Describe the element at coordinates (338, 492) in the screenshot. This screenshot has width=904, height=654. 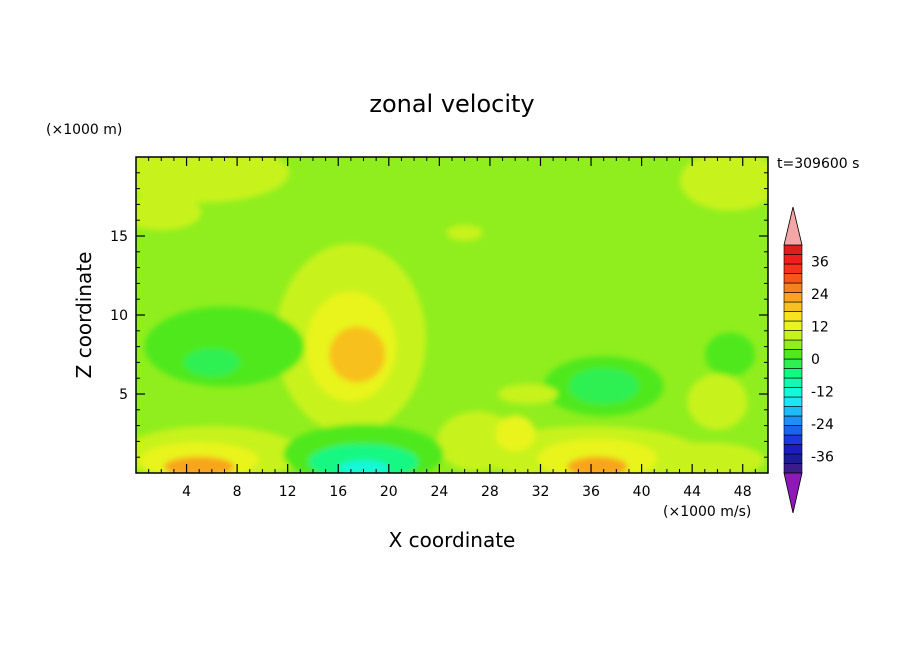
I see `x-tick-label: 16` at that location.